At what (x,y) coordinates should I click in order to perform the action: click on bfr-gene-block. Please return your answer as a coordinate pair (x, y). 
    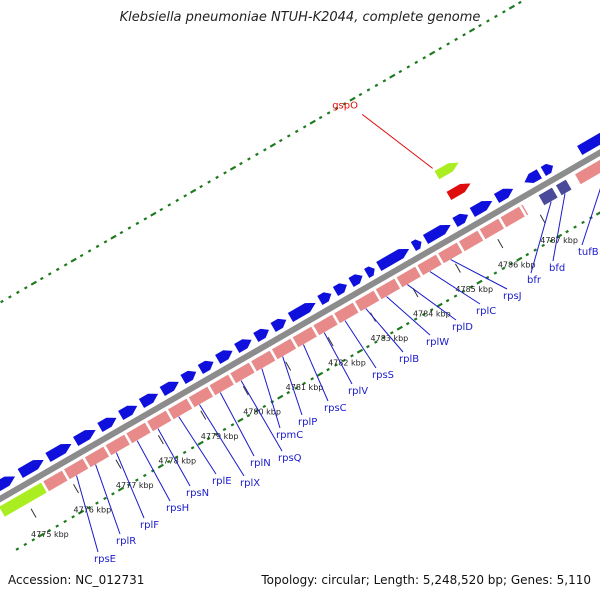
    Looking at the image, I should click on (548, 196).